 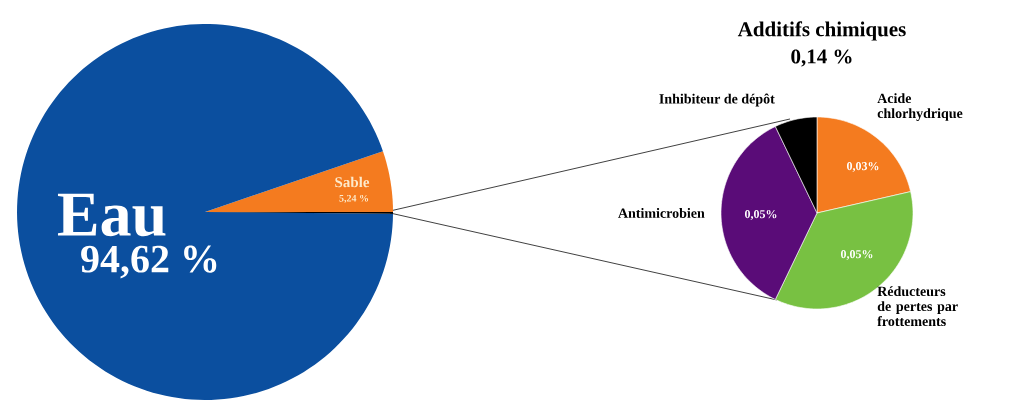 I want to click on slice-label: Acide chlorhydrique, so click(x=920, y=107).